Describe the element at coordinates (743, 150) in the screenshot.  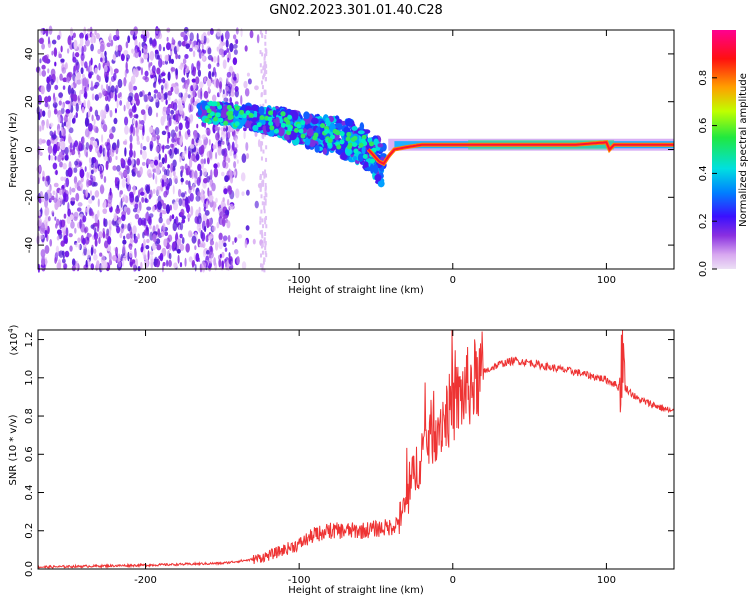
I see `colorbar-label: Normalized spectral amplitude` at that location.